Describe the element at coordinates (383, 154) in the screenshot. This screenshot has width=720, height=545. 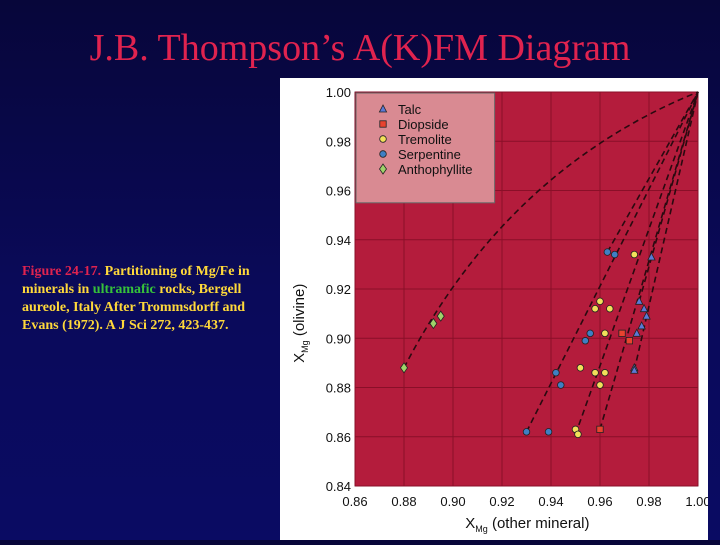
I see `legend-marker-serpentine` at that location.